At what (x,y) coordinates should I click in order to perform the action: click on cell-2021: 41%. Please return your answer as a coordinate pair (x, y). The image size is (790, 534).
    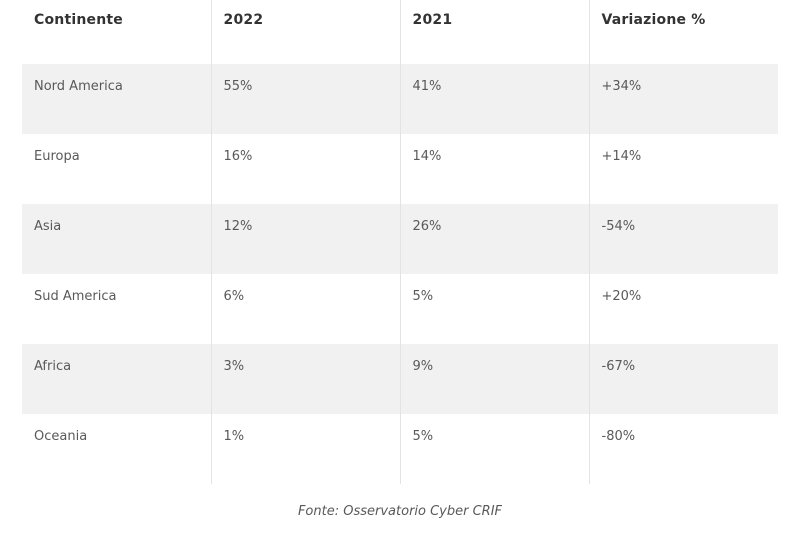
    Looking at the image, I should click on (495, 99).